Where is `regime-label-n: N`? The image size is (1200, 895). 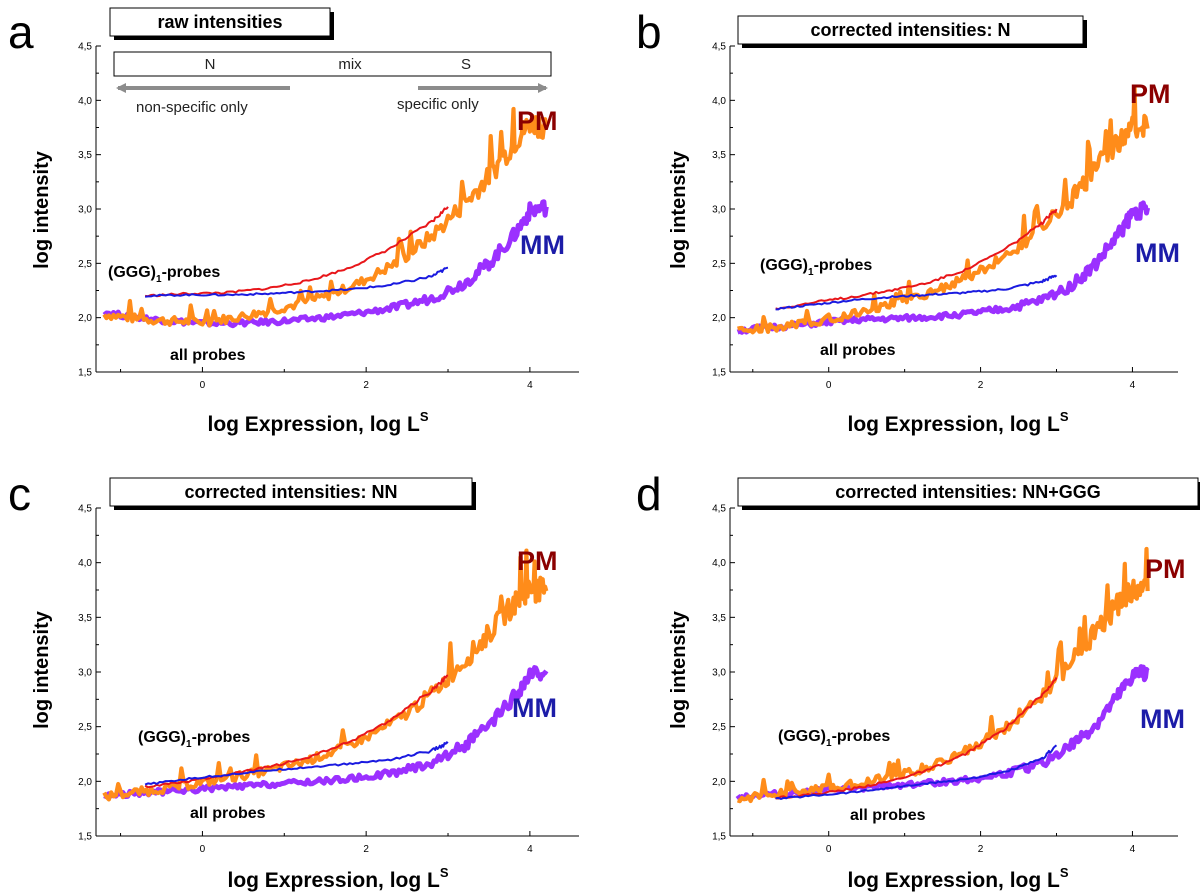 regime-label-n: N is located at coordinates (210, 64).